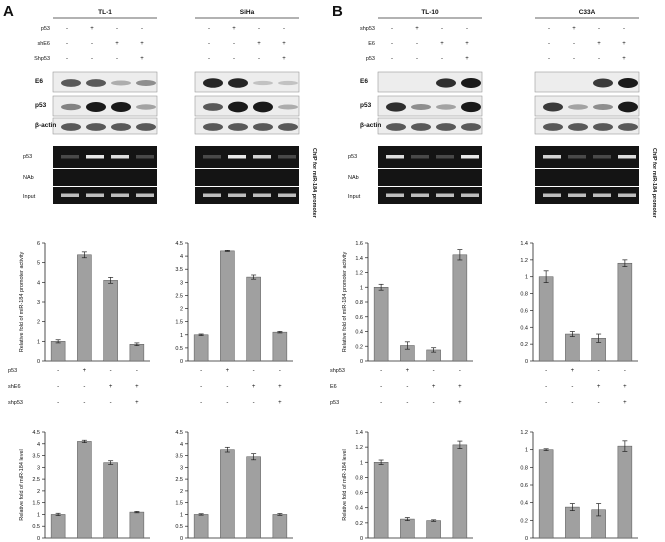 The image size is (665, 542). Describe the element at coordinates (14, 387) in the screenshot. I see `treatment-label: shE6` at that location.